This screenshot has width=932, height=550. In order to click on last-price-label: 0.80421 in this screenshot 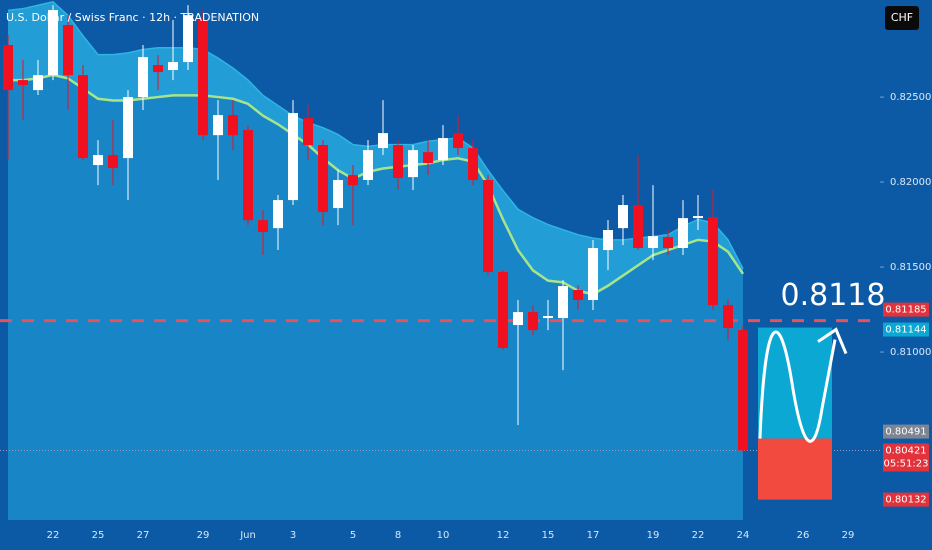, I will do `click(905, 450)`.